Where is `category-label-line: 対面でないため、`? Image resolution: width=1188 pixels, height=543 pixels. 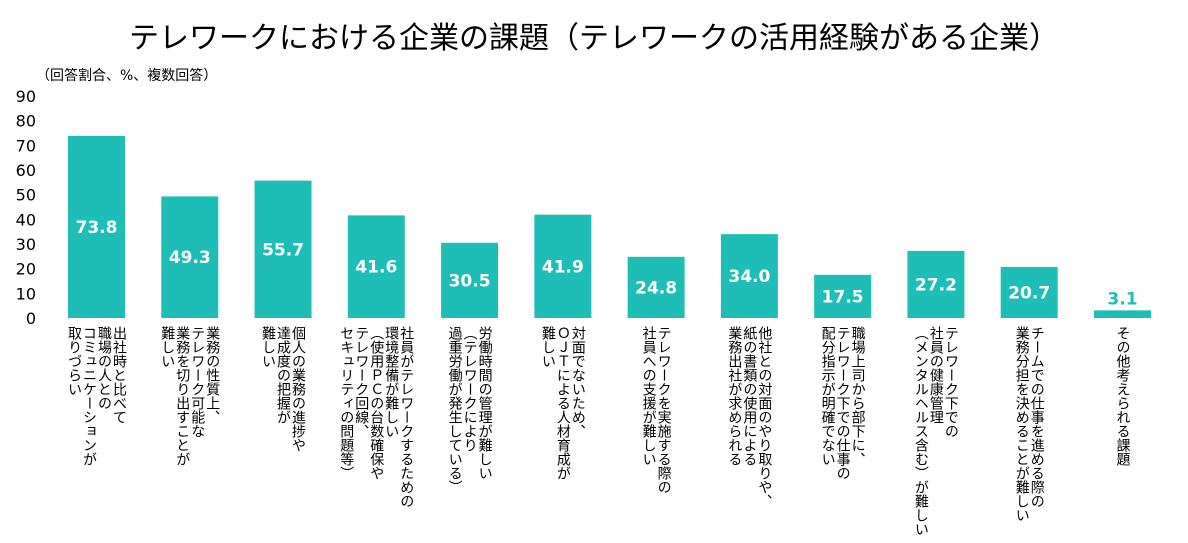 category-label-line: 対面でないため、 is located at coordinates (578, 382).